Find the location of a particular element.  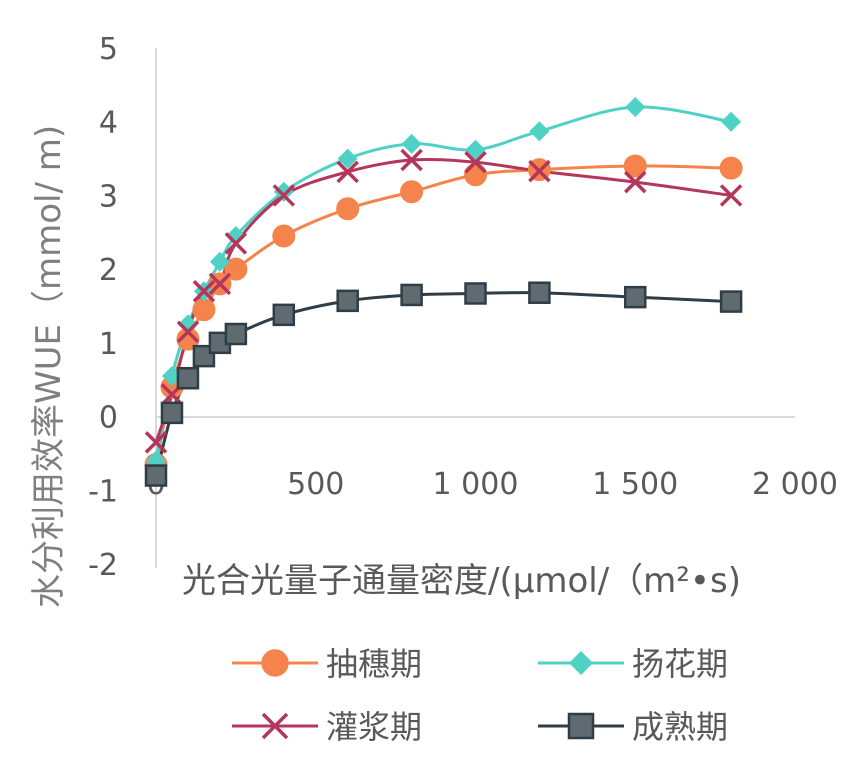

y-tick-label: 5 is located at coordinates (108, 49).